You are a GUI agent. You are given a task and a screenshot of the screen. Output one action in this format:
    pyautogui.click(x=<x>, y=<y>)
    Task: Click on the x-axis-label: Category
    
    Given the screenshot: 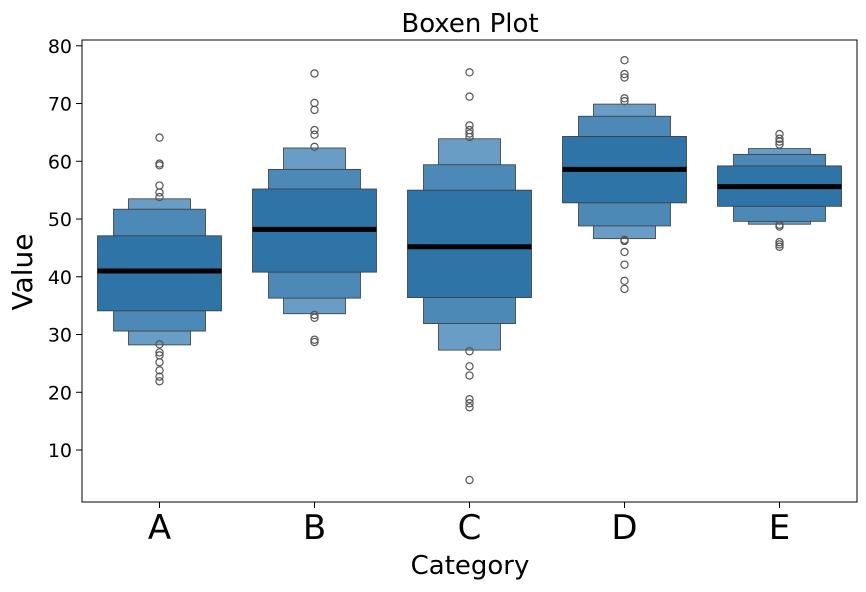 What is the action you would take?
    pyautogui.click(x=470, y=566)
    